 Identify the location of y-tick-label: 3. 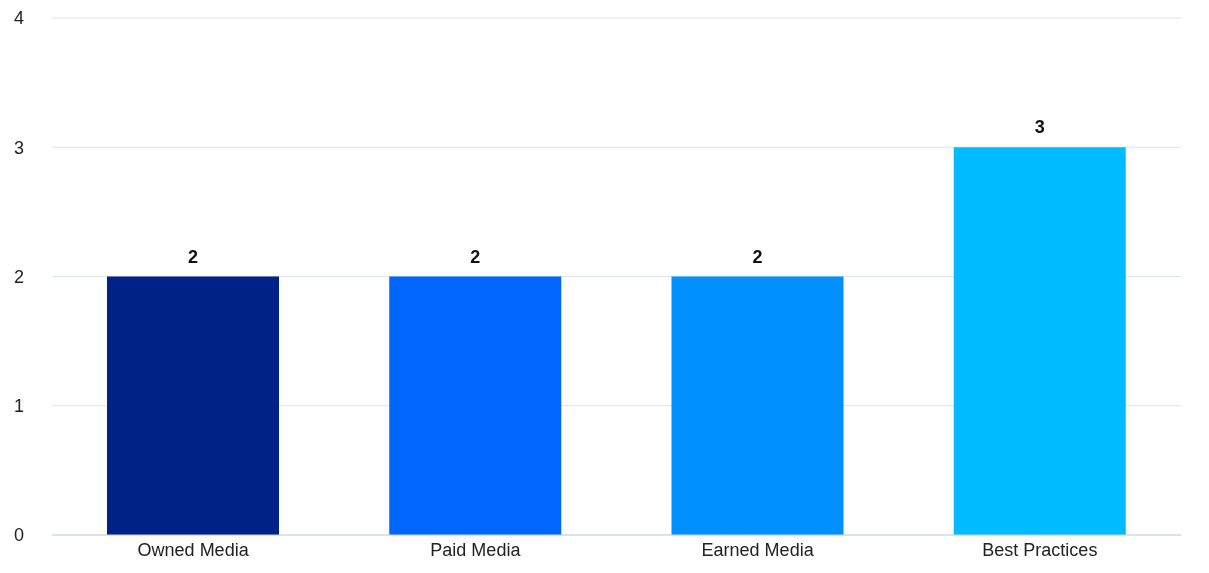
(18, 147).